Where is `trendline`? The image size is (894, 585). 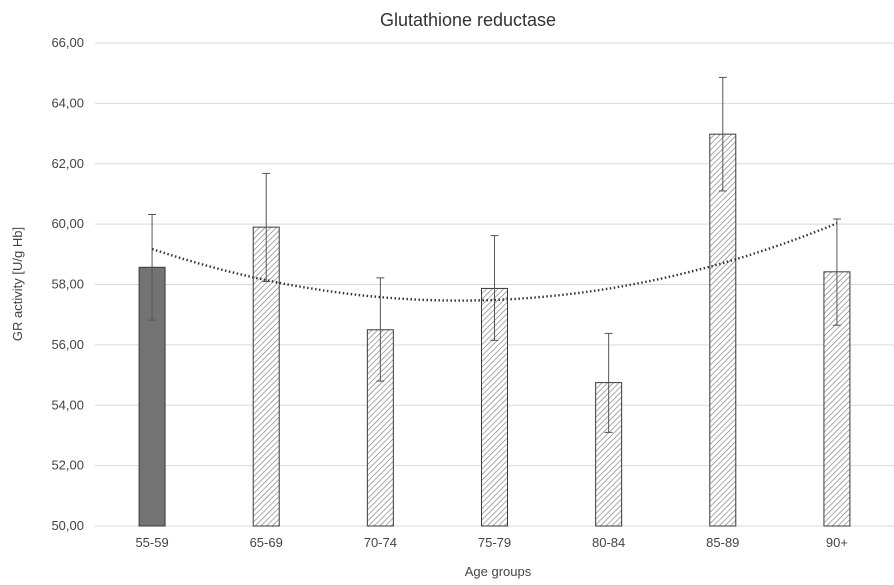 trendline is located at coordinates (494, 262).